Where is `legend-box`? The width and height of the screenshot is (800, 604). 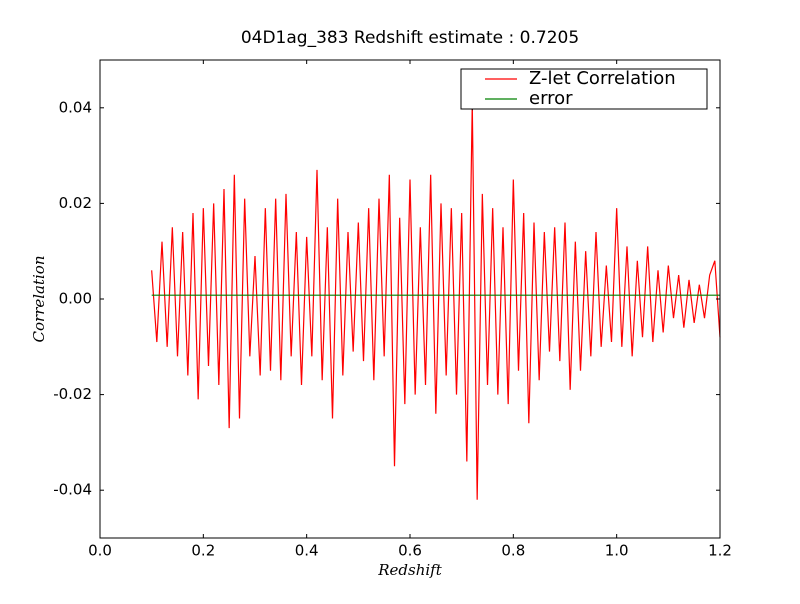 legend-box is located at coordinates (584, 89).